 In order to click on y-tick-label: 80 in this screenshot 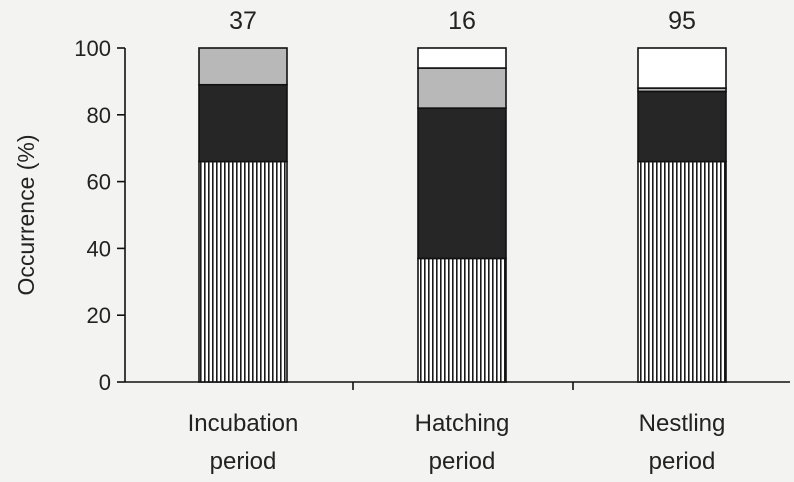, I will do `click(99, 115)`.